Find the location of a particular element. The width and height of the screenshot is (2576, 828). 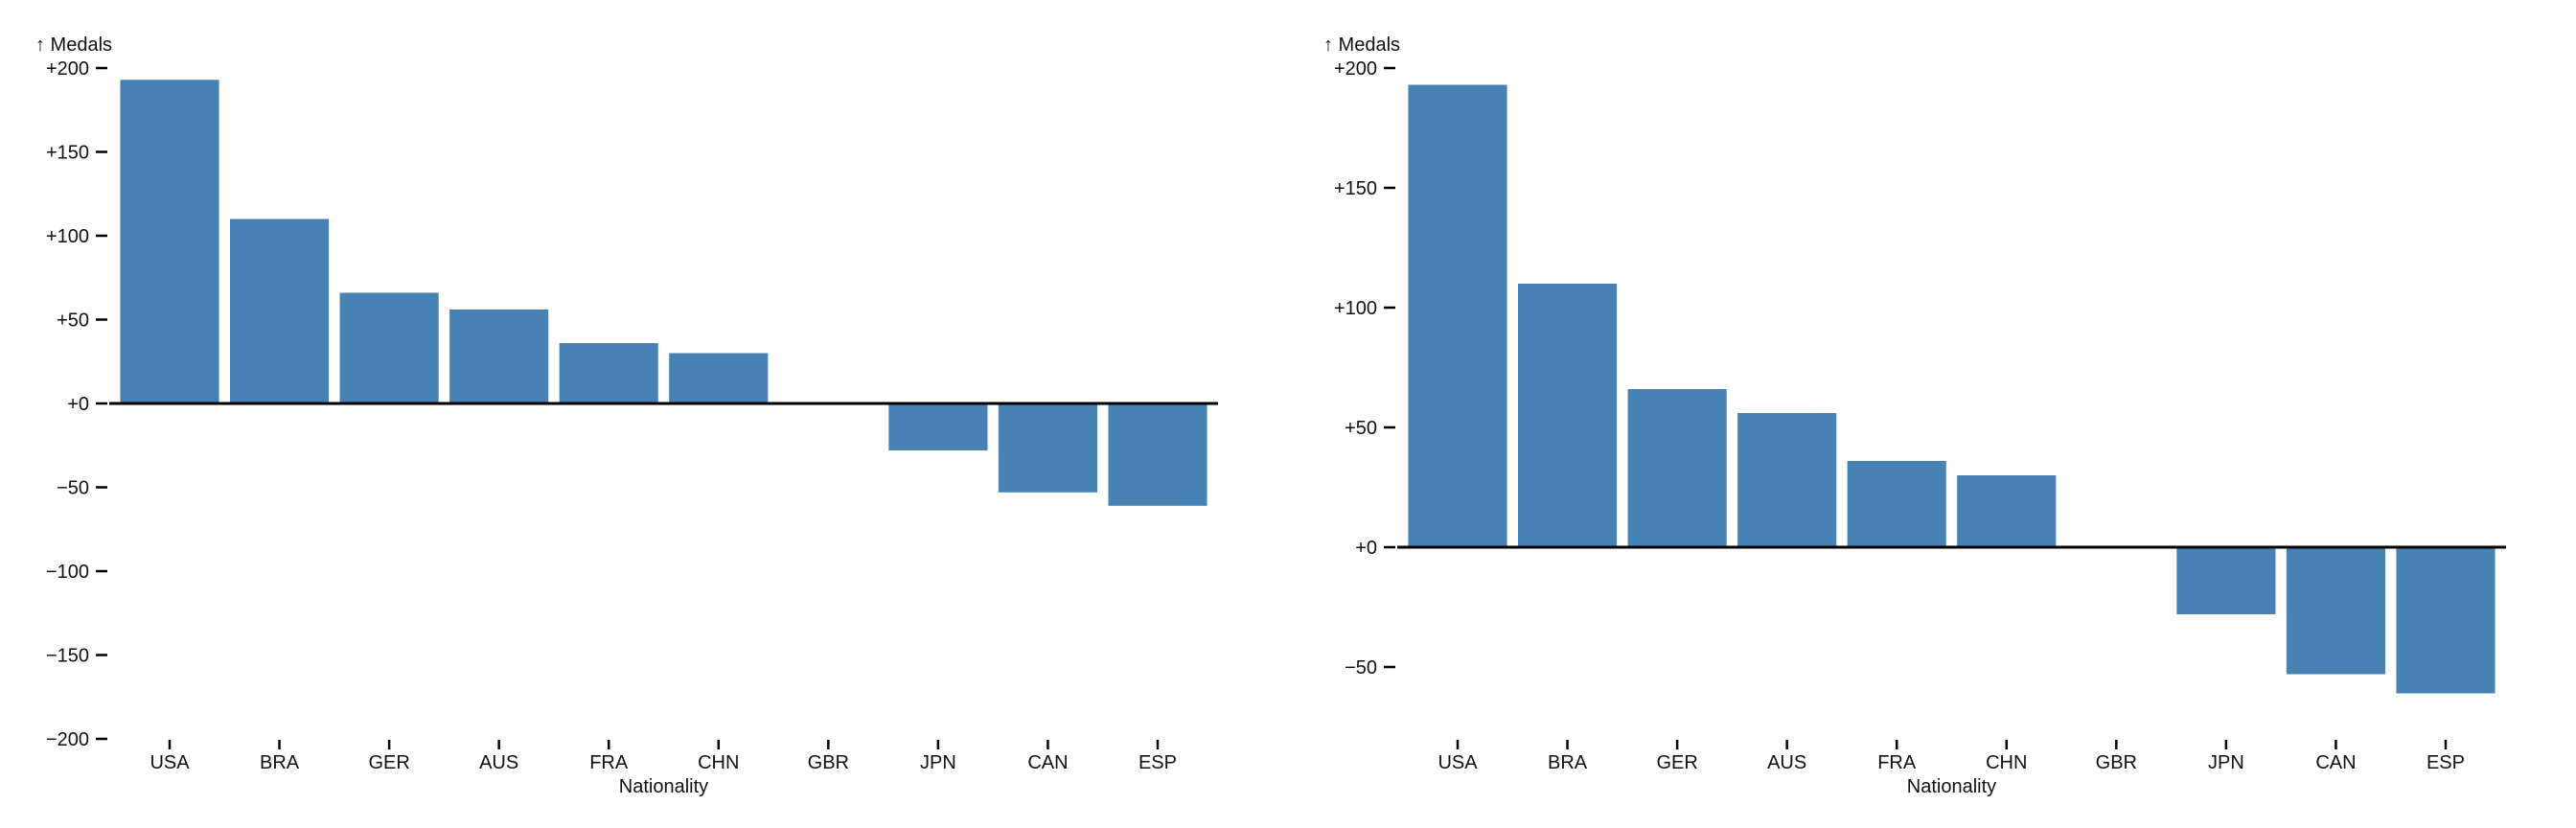

y-tick-label: −100 is located at coordinates (67, 572).